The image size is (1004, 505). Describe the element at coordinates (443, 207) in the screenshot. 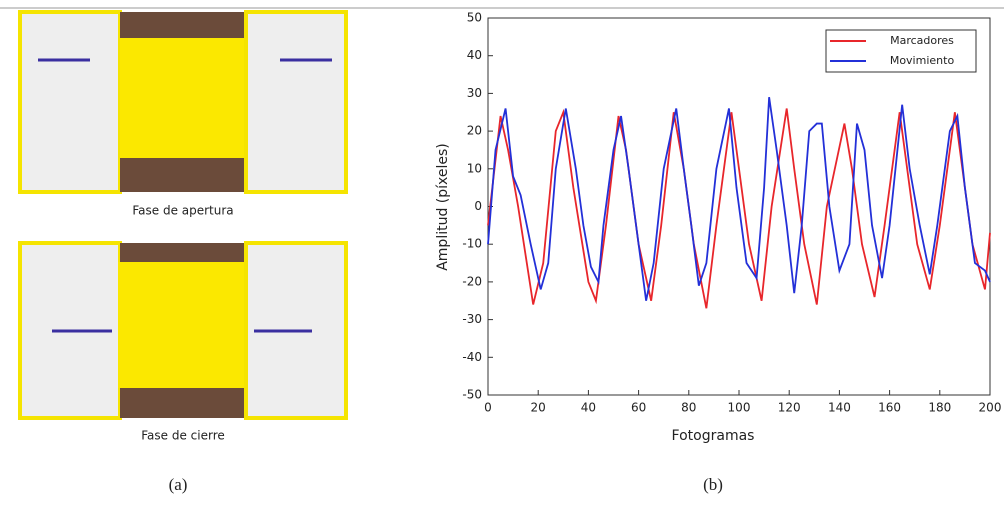

I see `y-axis-label: Amplitud (píxeles)` at that location.